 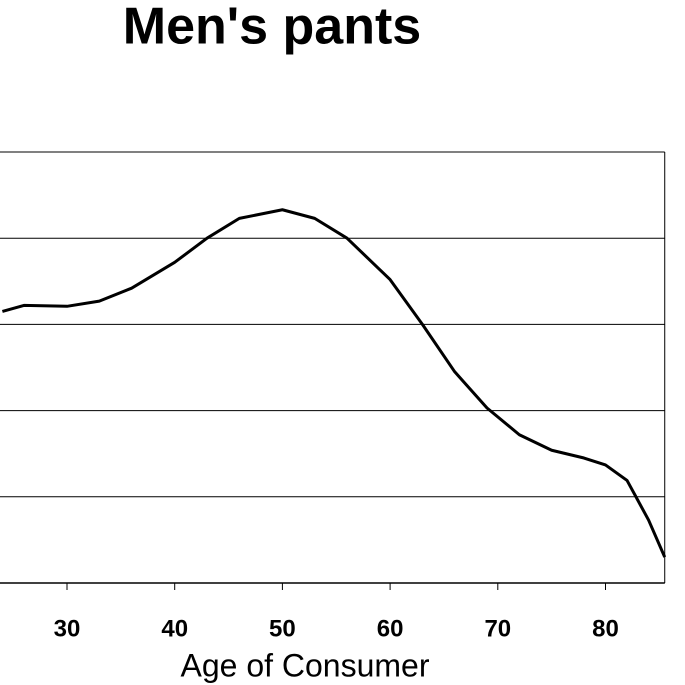 What do you see at coordinates (67, 628) in the screenshot?
I see `x-tick-label: 30` at bounding box center [67, 628].